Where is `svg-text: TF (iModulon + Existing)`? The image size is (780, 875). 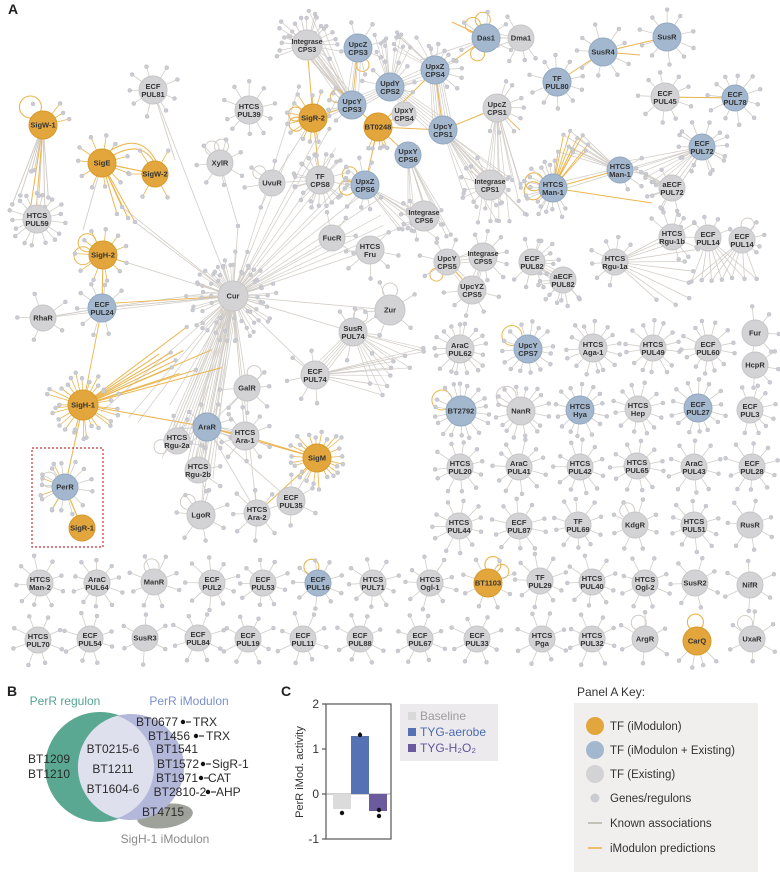 svg-text: TF (iModulon + Existing) is located at coordinates (672, 751).